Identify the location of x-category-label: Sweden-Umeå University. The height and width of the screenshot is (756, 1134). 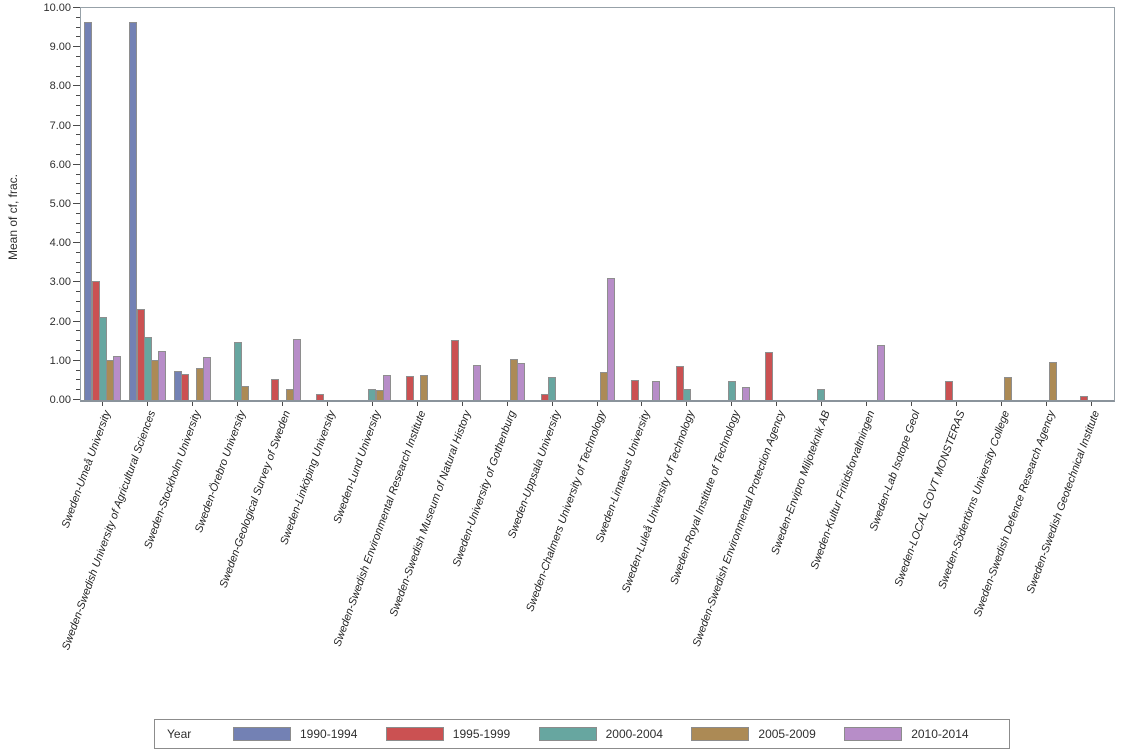
(86, 469).